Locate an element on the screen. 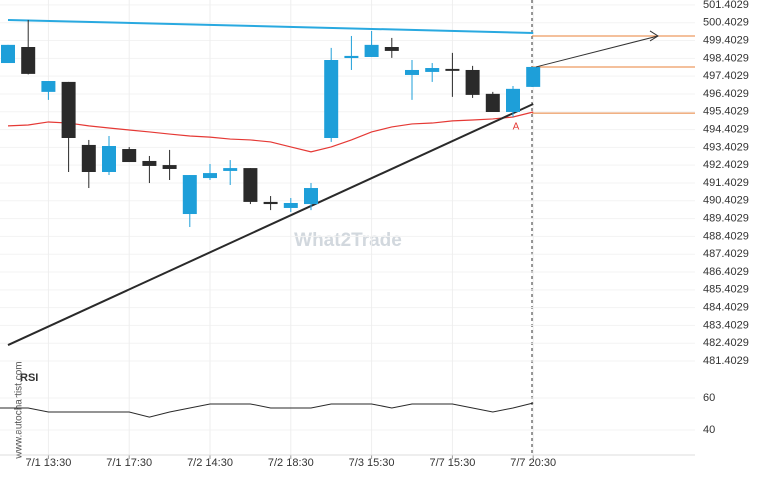 Image resolution: width=760 pixels, height=480 pixels. y-tick-label: 483.4029 is located at coordinates (726, 325).